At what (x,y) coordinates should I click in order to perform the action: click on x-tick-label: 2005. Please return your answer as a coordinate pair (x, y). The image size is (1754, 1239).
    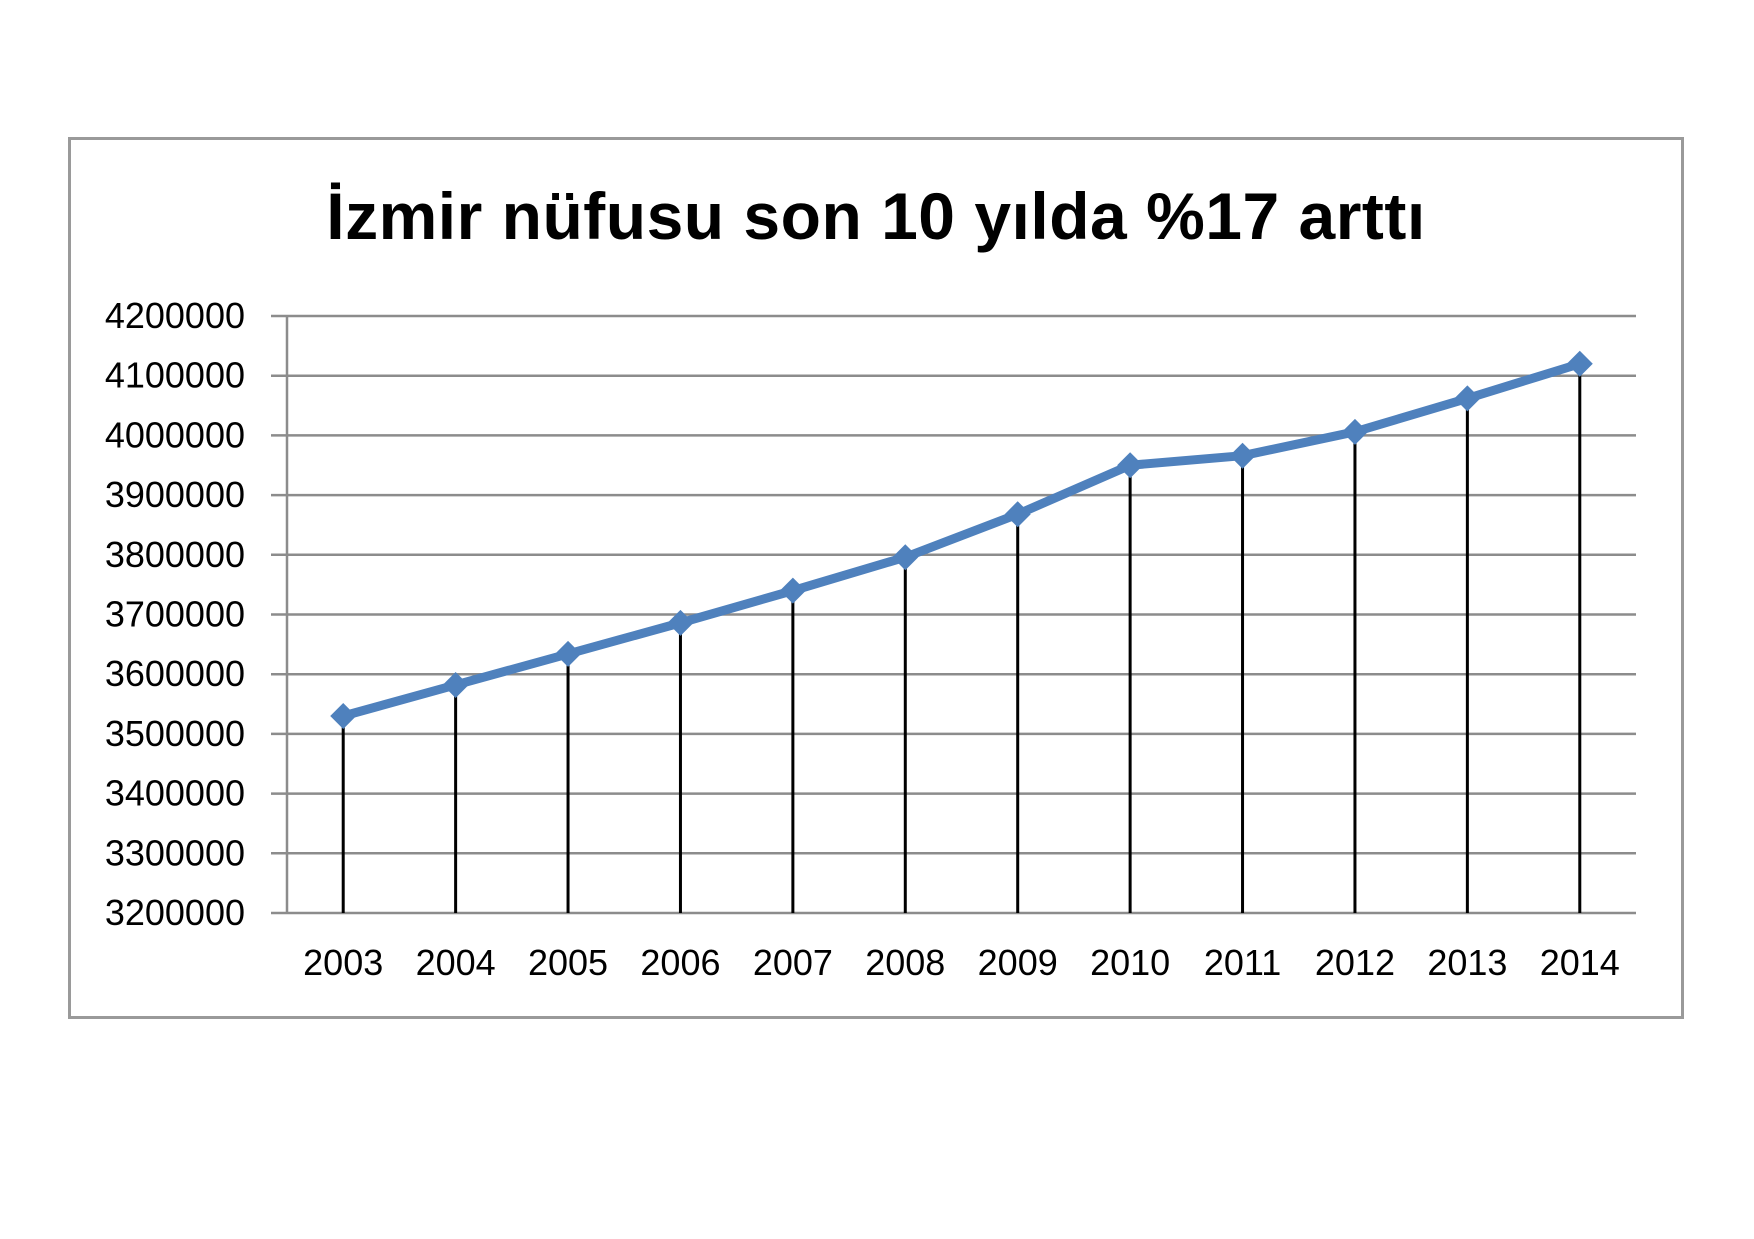
    Looking at the image, I should click on (568, 962).